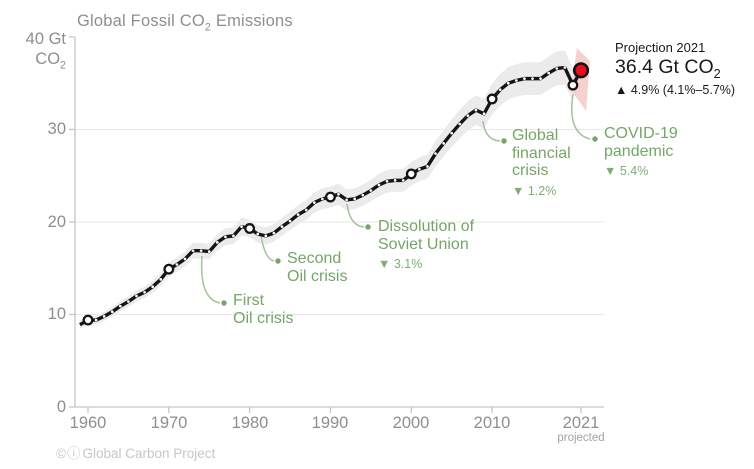  What do you see at coordinates (530, 170) in the screenshot?
I see `annotation-line: crisis` at bounding box center [530, 170].